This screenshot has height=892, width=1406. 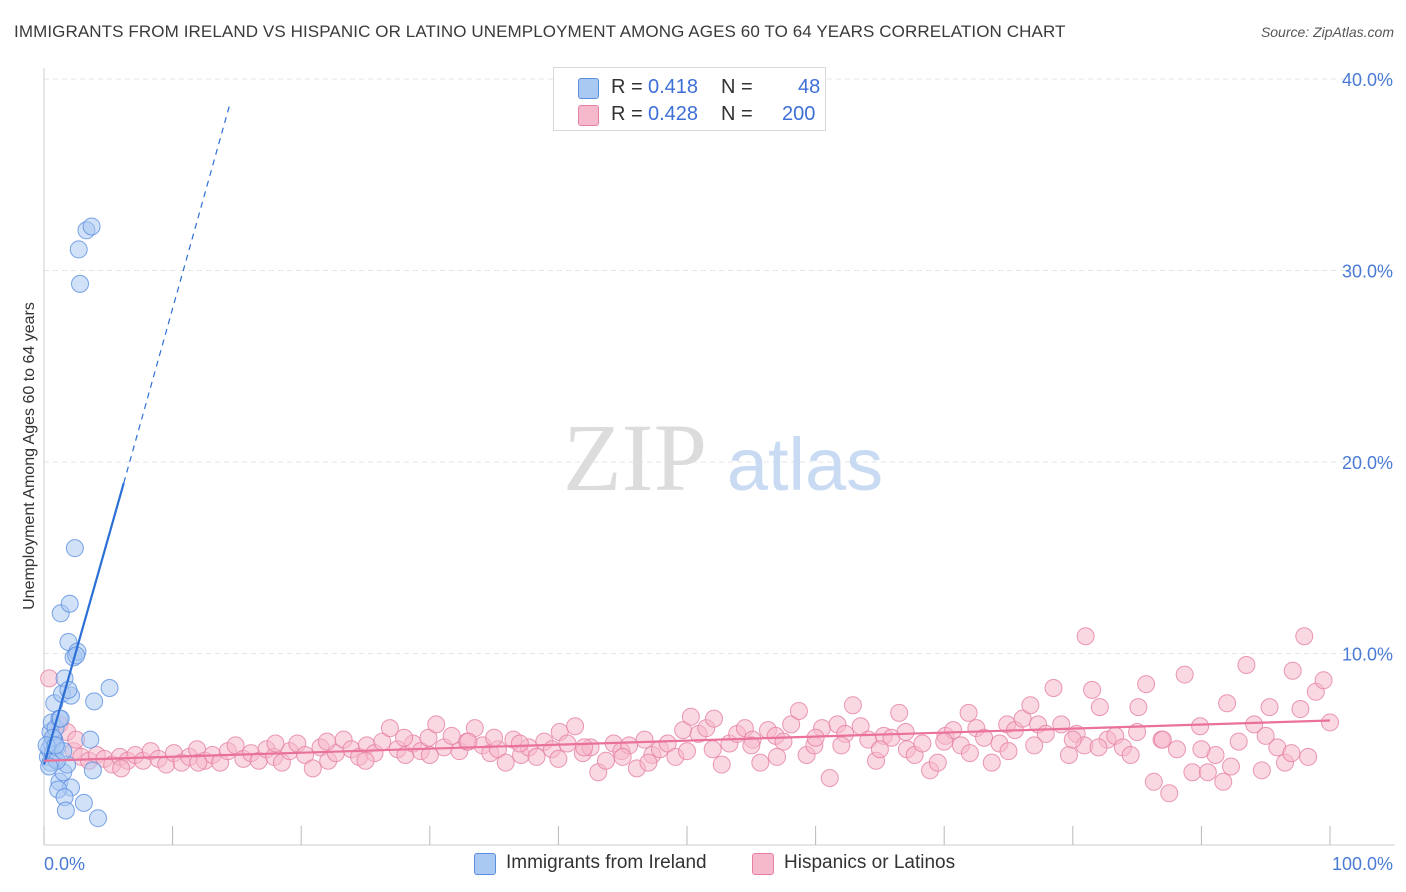 What do you see at coordinates (809, 87) in the screenshot?
I see `legend-n-value: 48` at bounding box center [809, 87].